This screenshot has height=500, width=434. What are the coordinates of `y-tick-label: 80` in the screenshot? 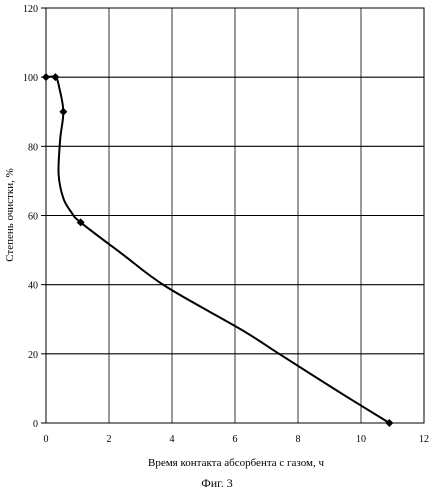 It's located at (33, 147).